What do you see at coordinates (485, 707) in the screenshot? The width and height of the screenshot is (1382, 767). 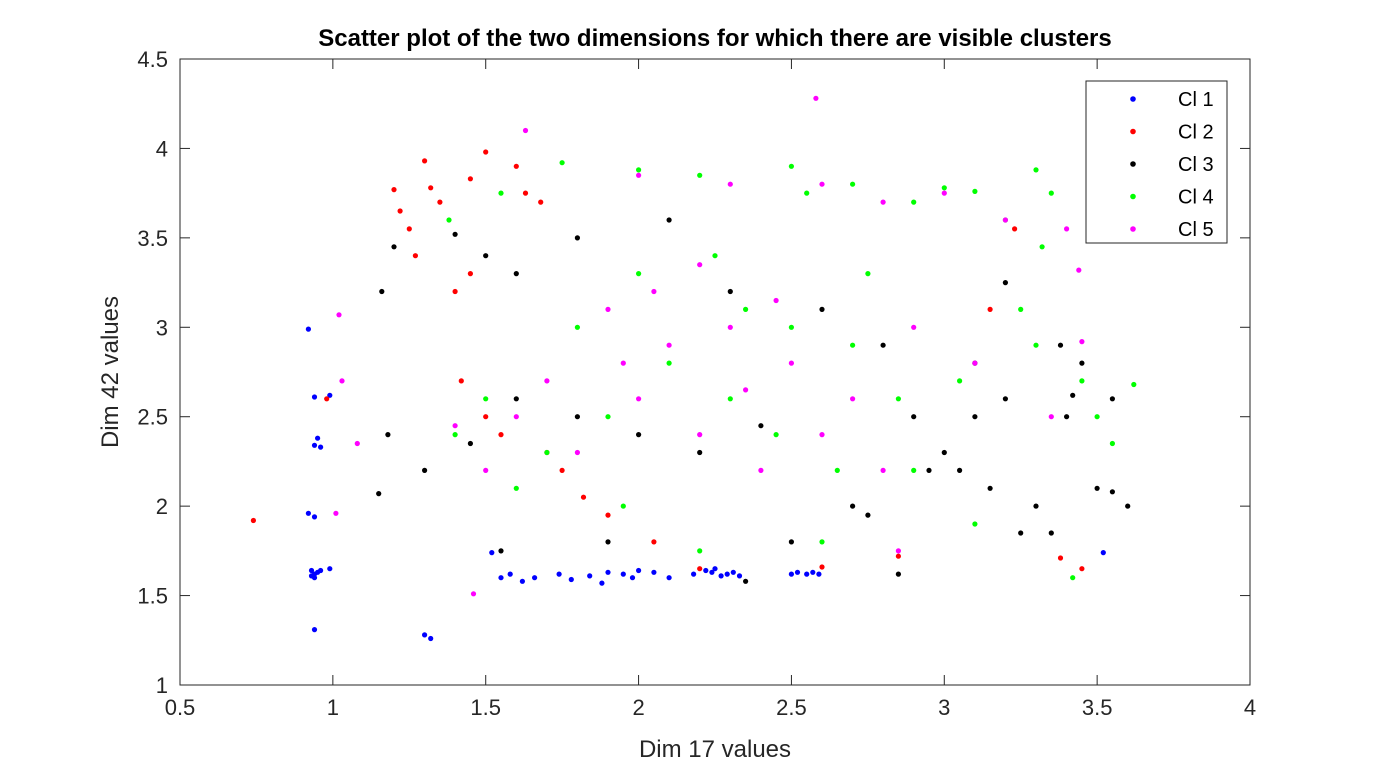 I see `x-tick-label: 1.5` at bounding box center [485, 707].